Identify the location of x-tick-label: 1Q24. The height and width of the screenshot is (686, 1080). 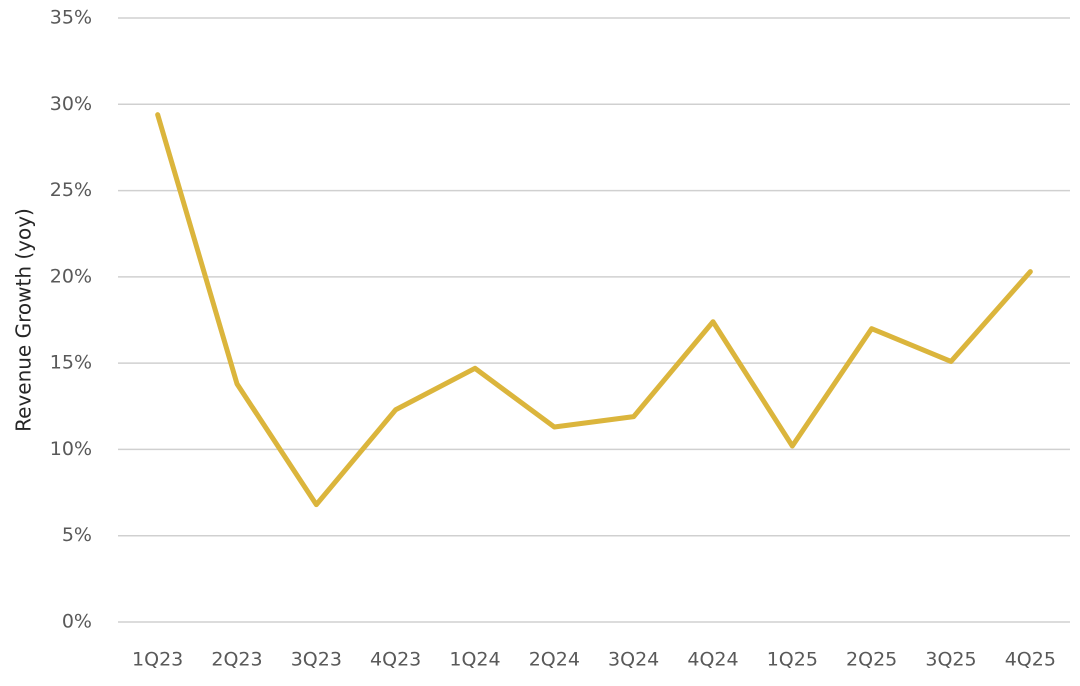
(474, 660).